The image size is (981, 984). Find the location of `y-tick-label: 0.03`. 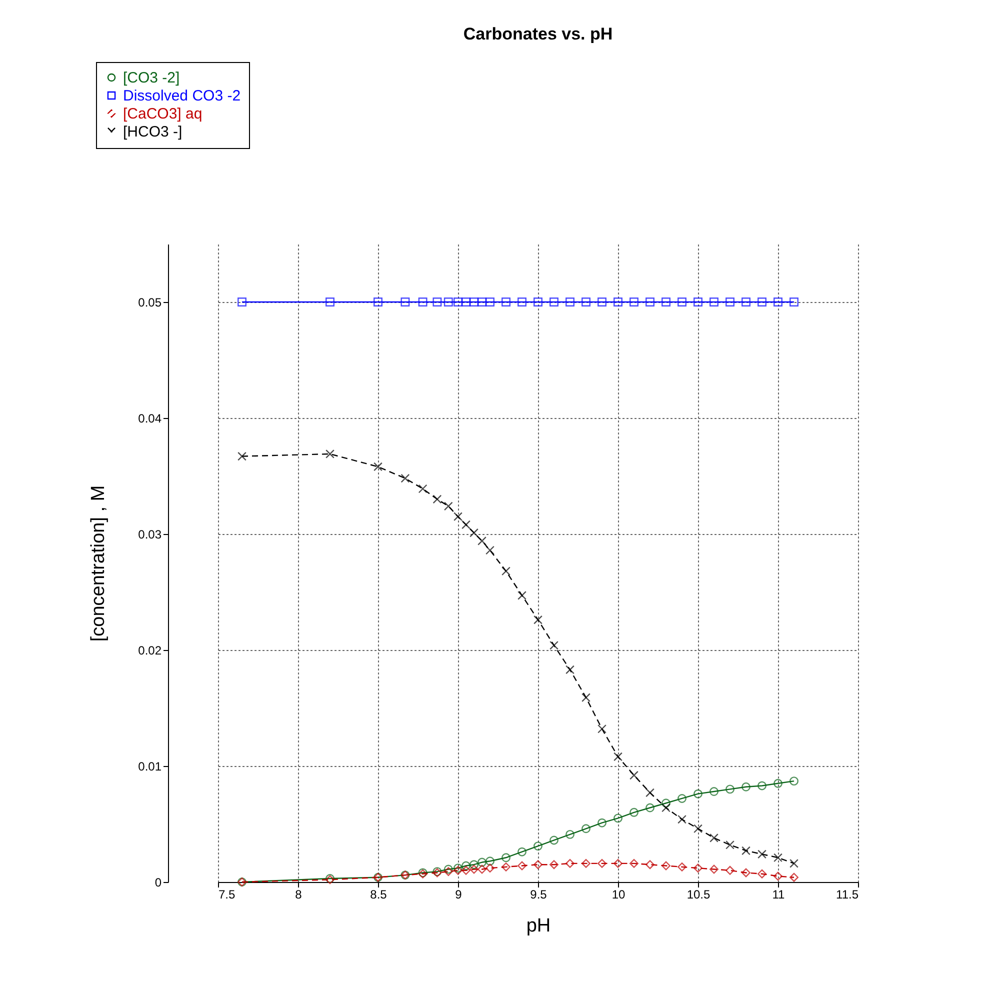

y-tick-label: 0.03 is located at coordinates (150, 535).